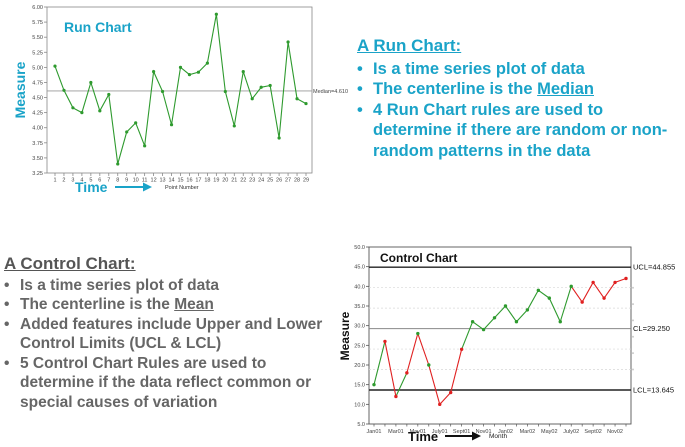 This screenshot has width=685, height=447. I want to click on x-tick-label: Sept02, so click(592, 432).